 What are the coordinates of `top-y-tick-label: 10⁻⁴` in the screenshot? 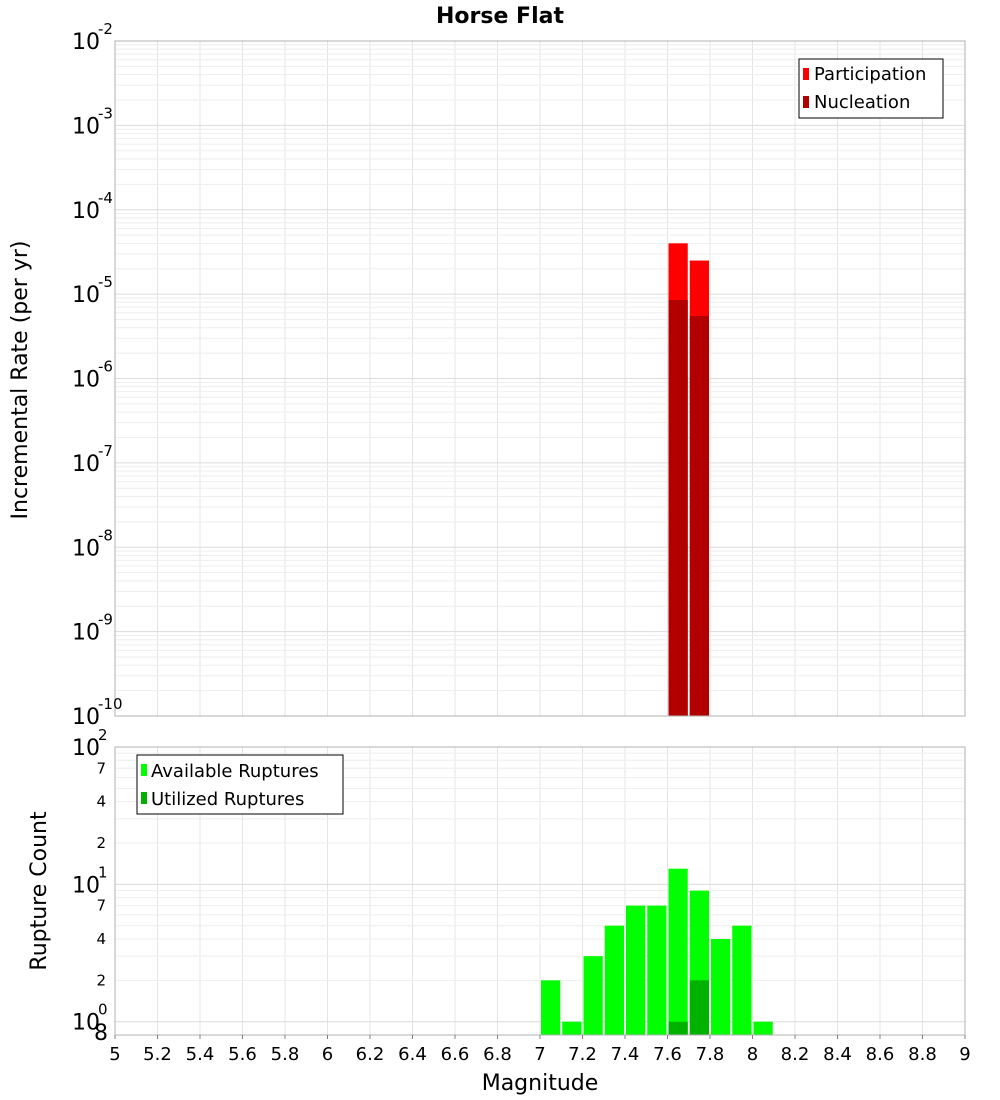 It's located at (92, 206).